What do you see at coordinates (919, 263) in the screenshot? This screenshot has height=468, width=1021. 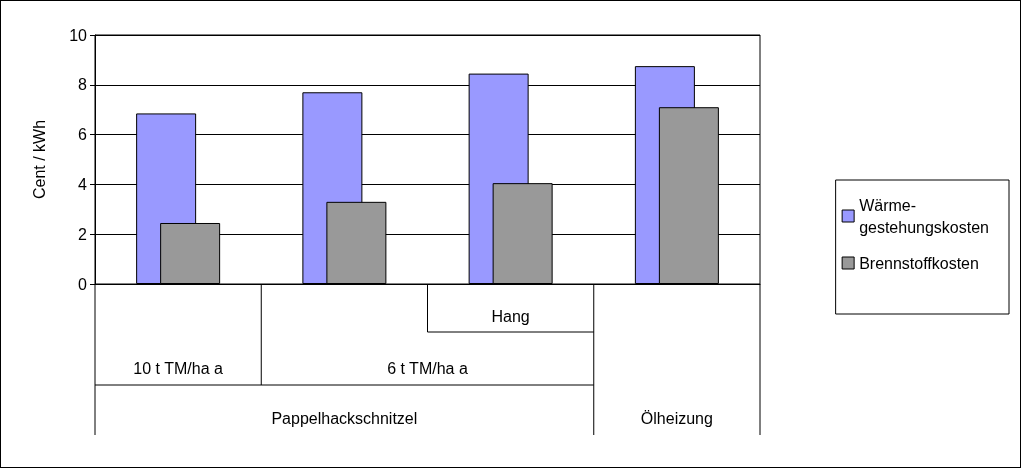 I see `legend-label: Brennstoffkosten` at bounding box center [919, 263].